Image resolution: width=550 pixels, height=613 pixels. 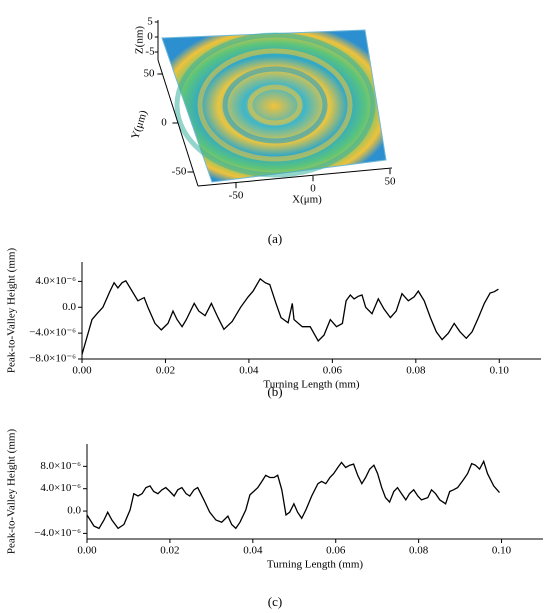 I want to click on x-axis, so click(x=295, y=177).